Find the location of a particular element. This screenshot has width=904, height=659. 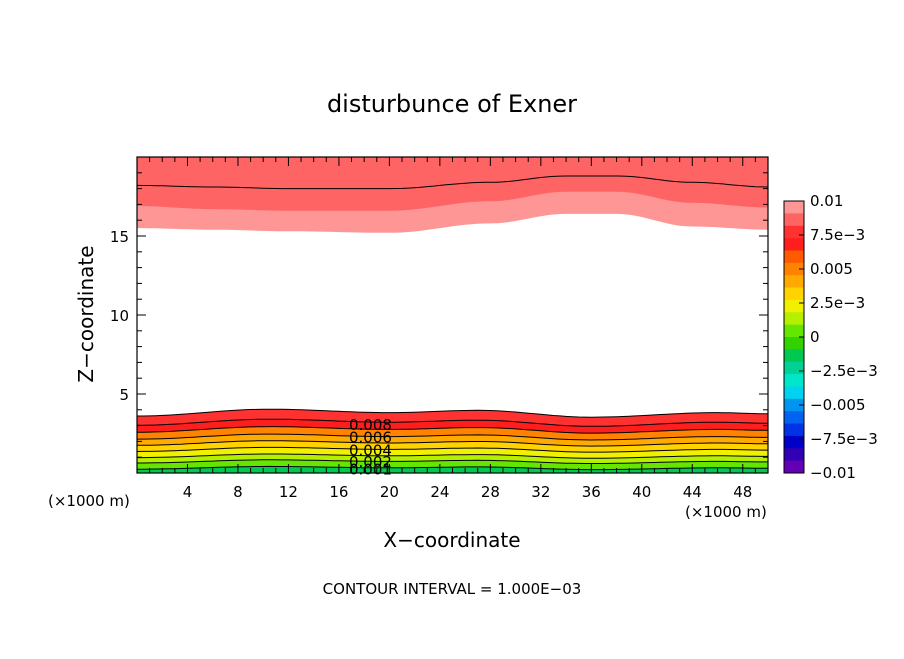

y-tick-label: 10 is located at coordinates (119, 316).